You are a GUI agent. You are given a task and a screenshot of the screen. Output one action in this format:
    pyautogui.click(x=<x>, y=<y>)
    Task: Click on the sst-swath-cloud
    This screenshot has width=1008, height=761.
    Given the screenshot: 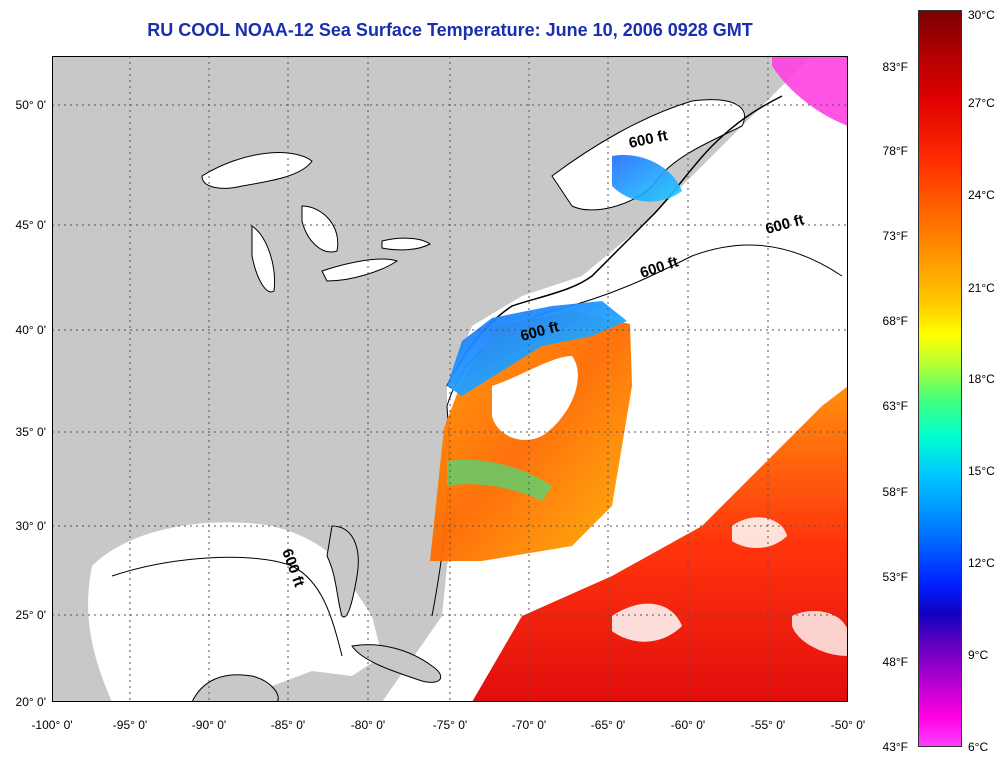 What is the action you would take?
    pyautogui.click(x=535, y=398)
    